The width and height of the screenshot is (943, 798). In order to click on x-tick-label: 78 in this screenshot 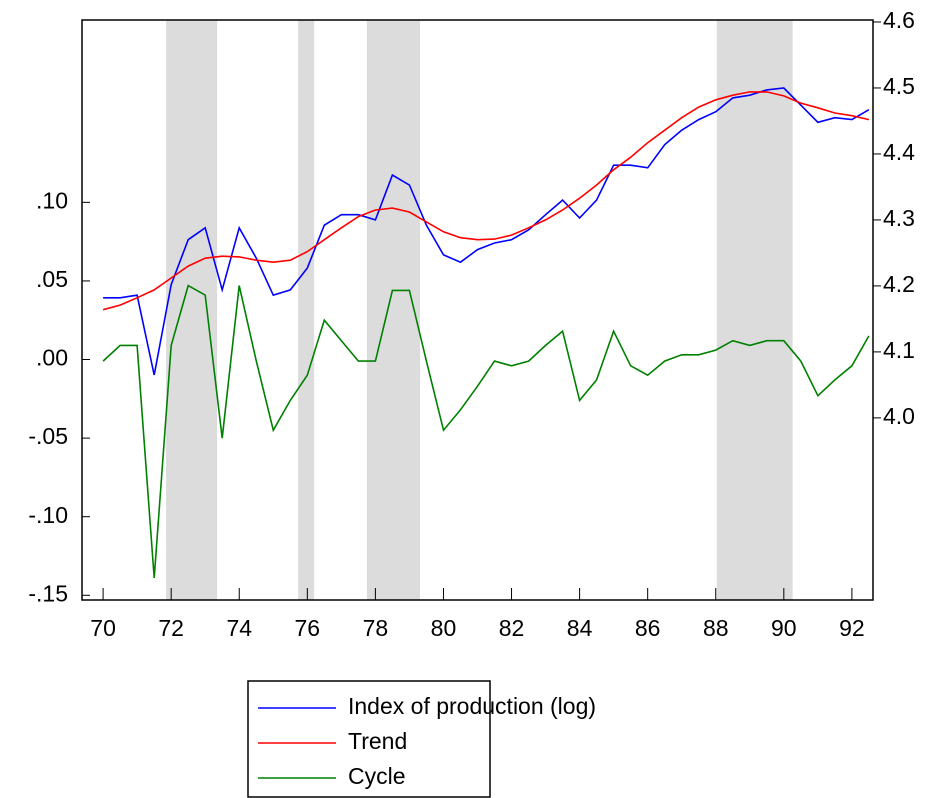, I will do `click(376, 628)`.